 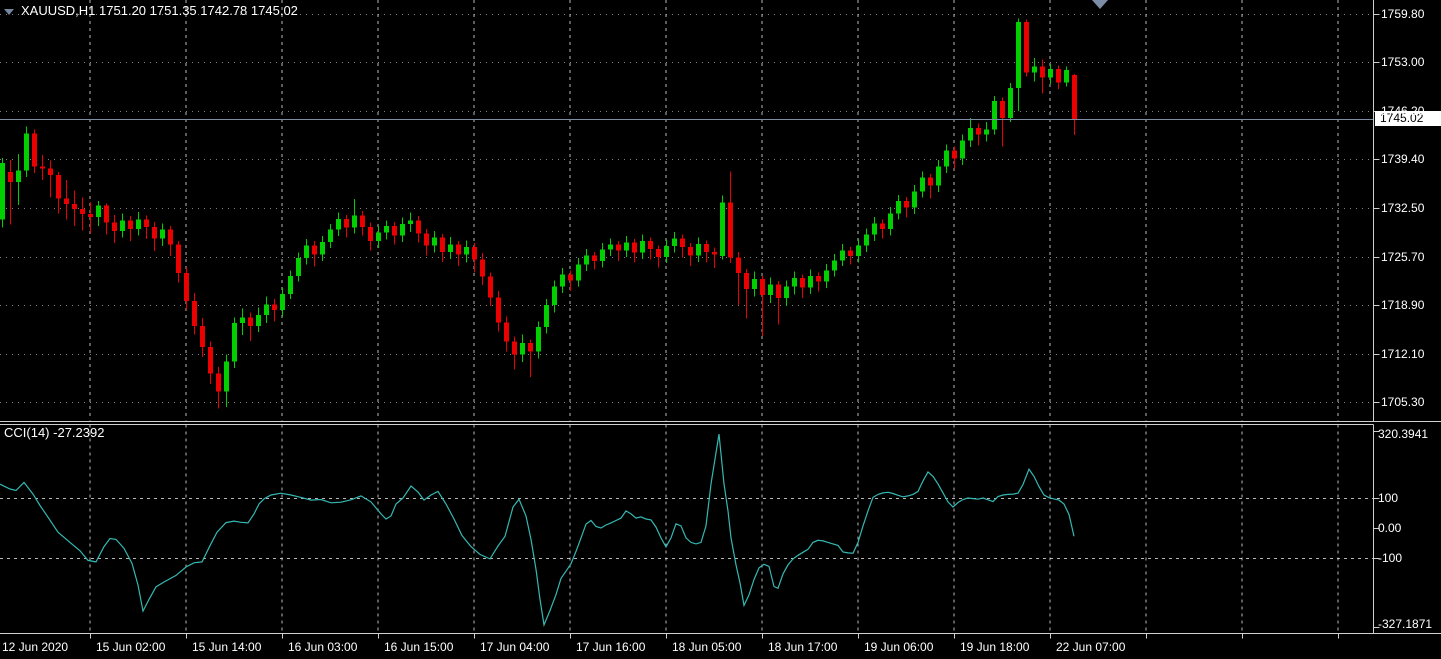 What do you see at coordinates (9, 11) in the screenshot?
I see `symbol-dropdown-icon` at bounding box center [9, 11].